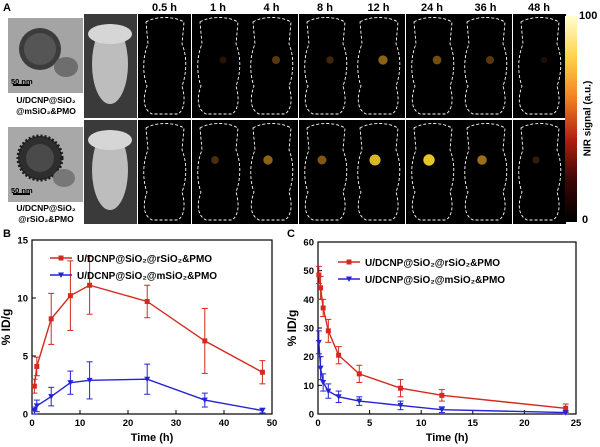  What do you see at coordinates (152, 438) in the screenshot?
I see `x-axis-label: Time (h)` at bounding box center [152, 438].